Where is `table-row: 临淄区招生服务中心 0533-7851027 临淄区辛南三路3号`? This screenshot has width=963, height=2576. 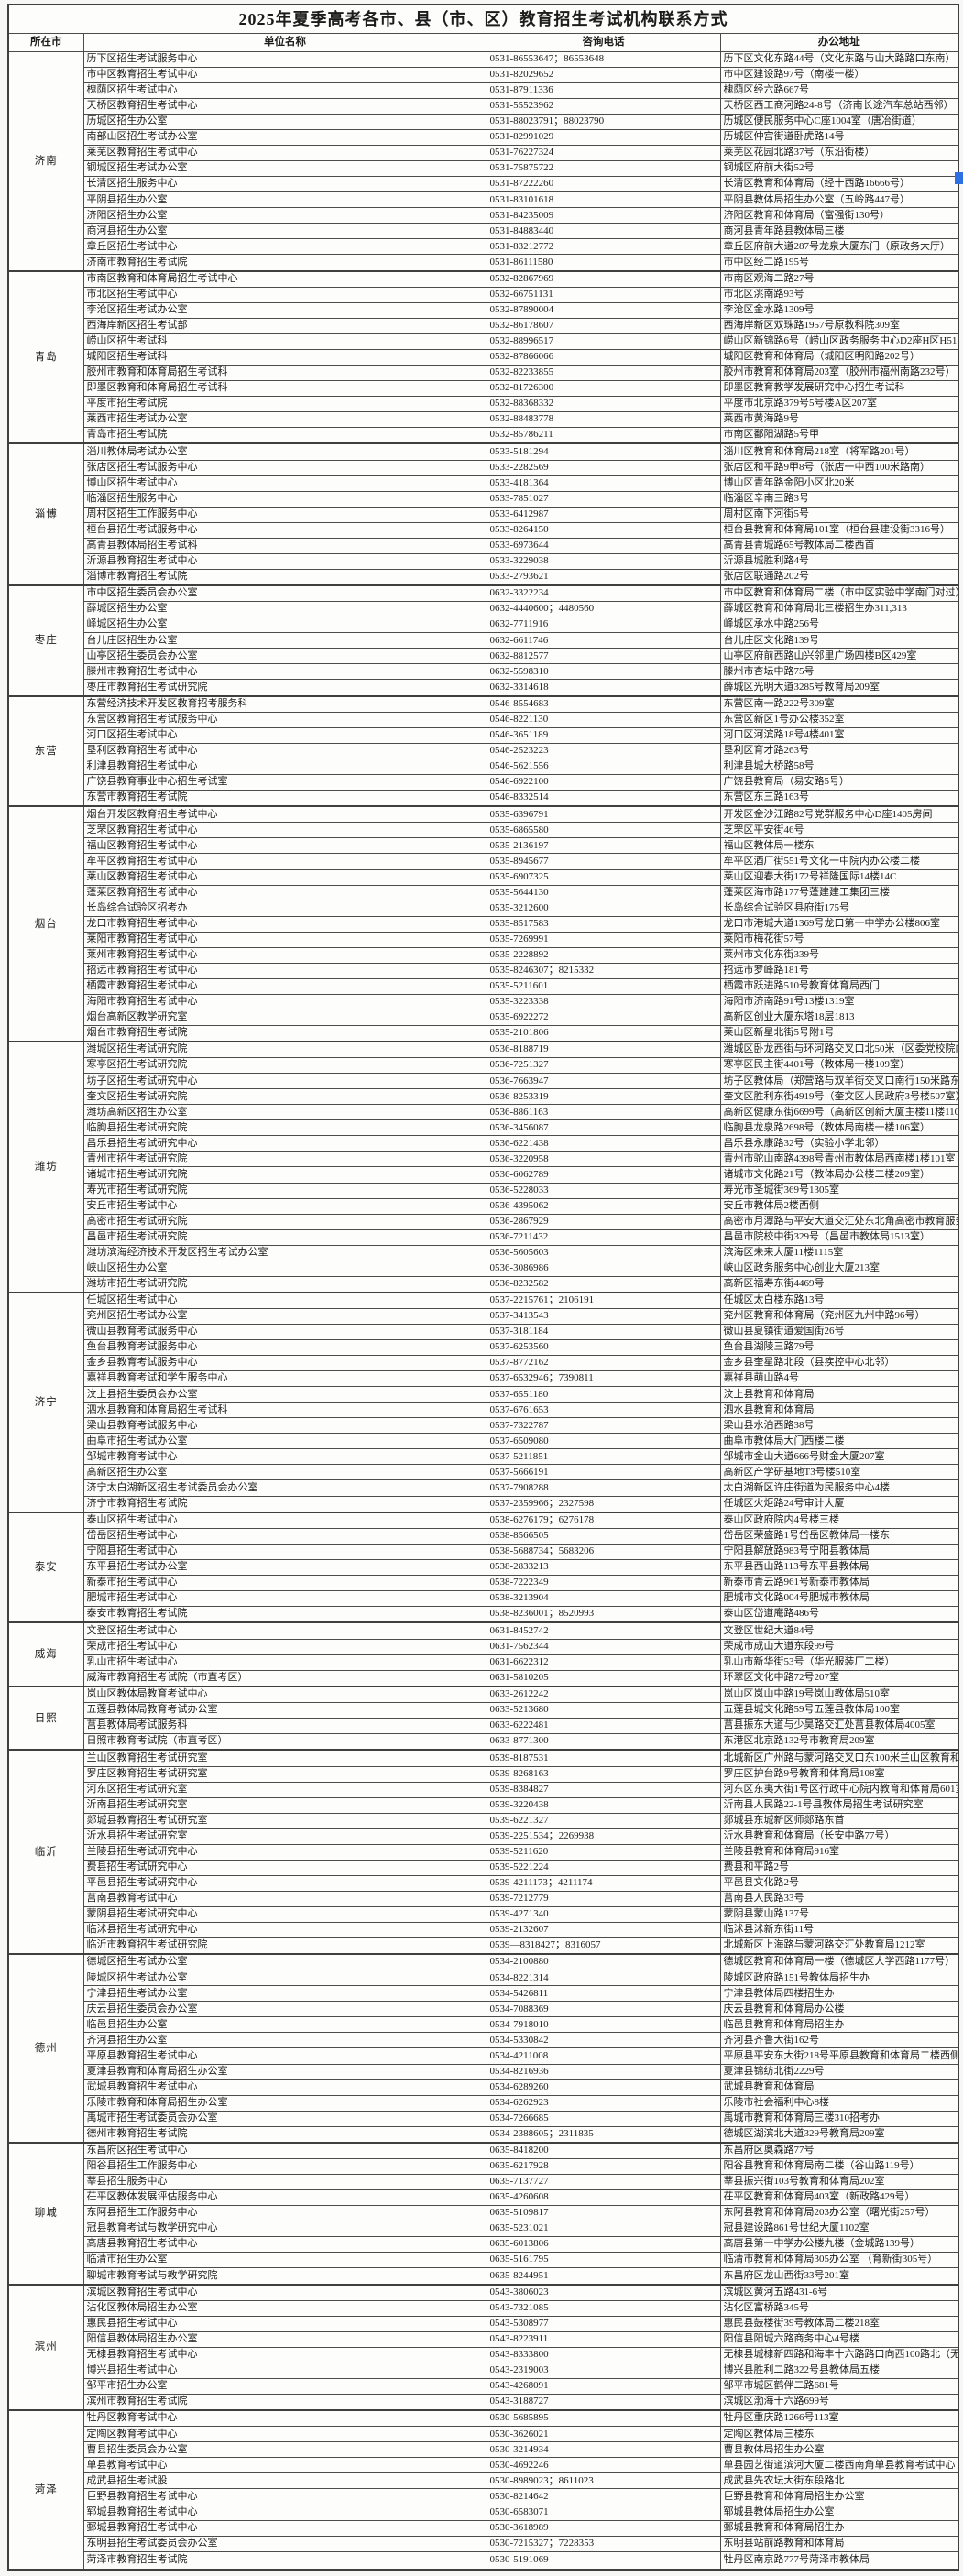
table-row: 临淄区招生服务中心 0533-7851027 临淄区辛南三路3号 is located at coordinates (483, 499).